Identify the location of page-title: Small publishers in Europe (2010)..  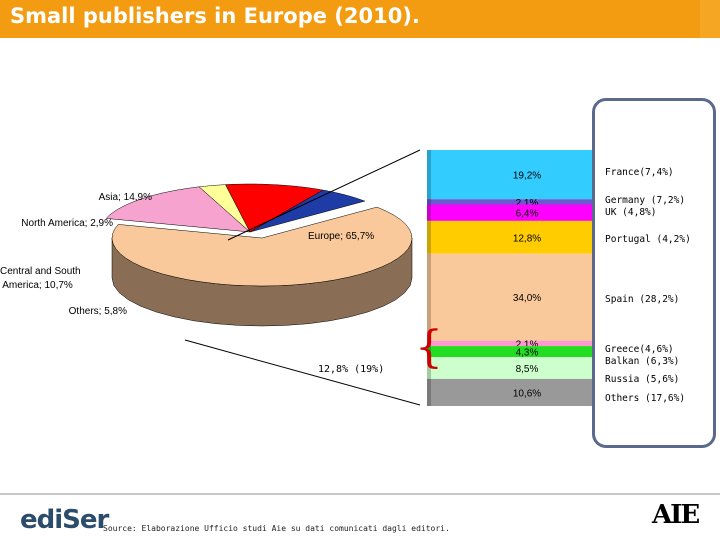
(215, 16).